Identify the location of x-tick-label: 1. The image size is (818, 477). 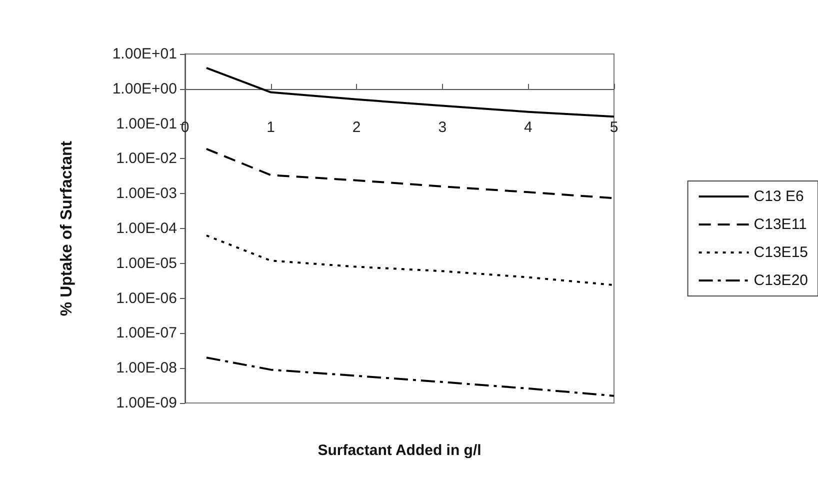
(270, 127).